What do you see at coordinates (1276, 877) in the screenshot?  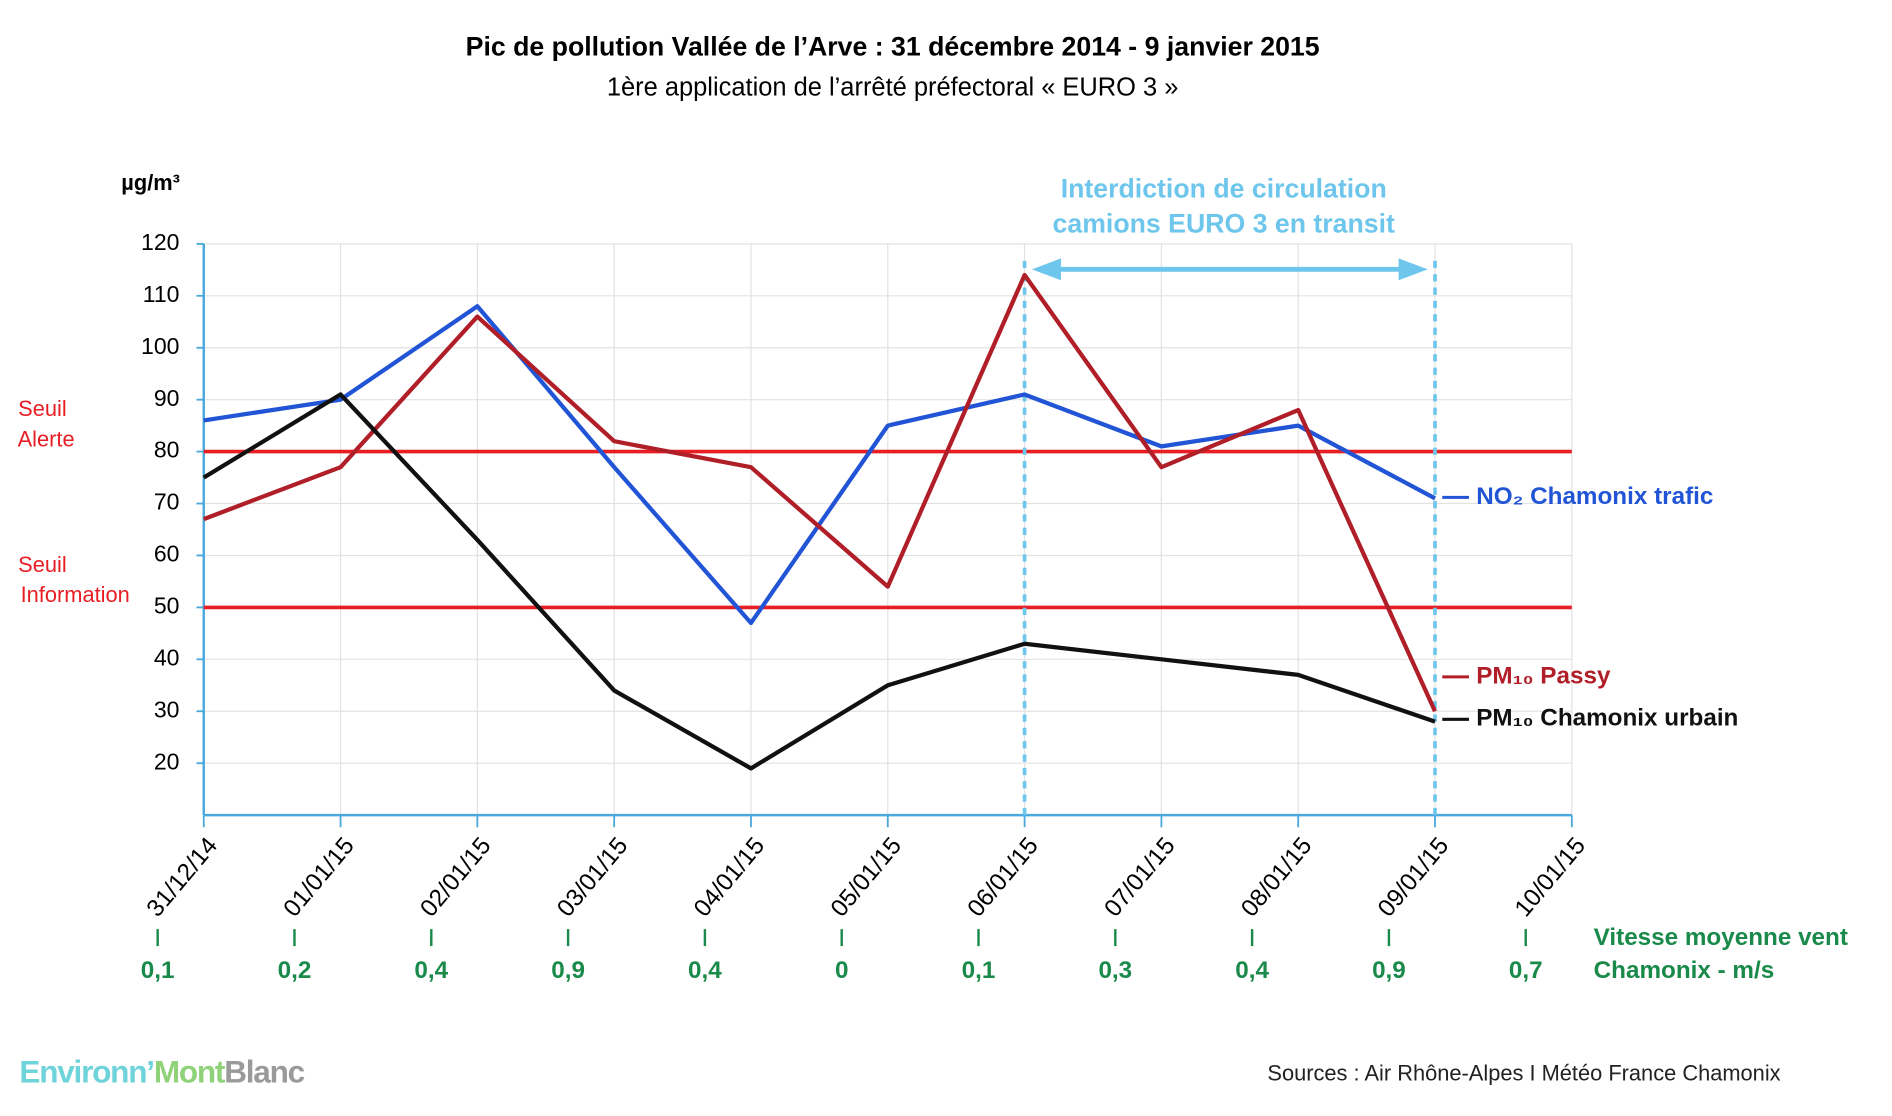 I see `x-tick-label: 08/01/15` at bounding box center [1276, 877].